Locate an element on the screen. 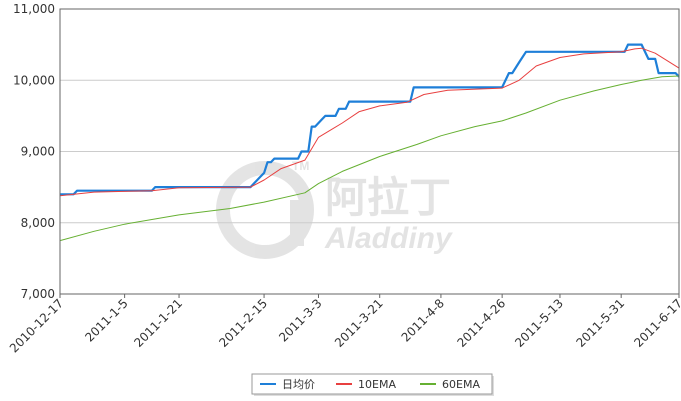 The width and height of the screenshot is (681, 401). legend-label-0: 日均价 is located at coordinates (298, 384).